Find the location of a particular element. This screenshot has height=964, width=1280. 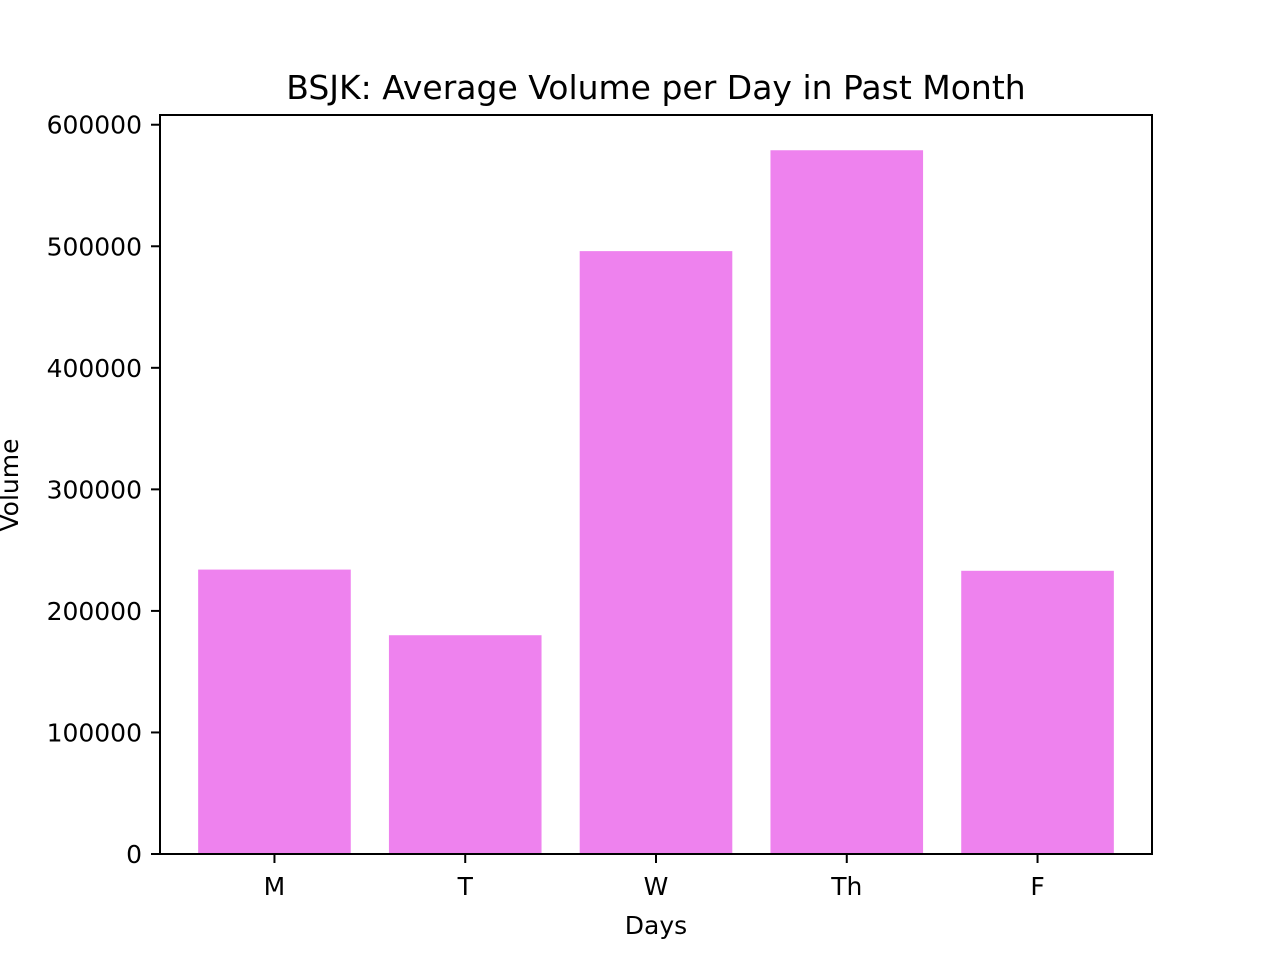

y-tick-label: 0 is located at coordinates (134, 854).